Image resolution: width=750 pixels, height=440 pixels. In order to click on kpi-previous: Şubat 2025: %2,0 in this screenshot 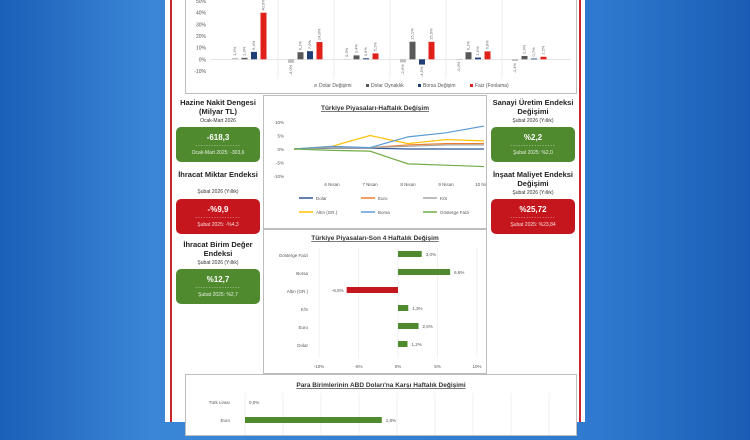, I will do `click(533, 153)`.